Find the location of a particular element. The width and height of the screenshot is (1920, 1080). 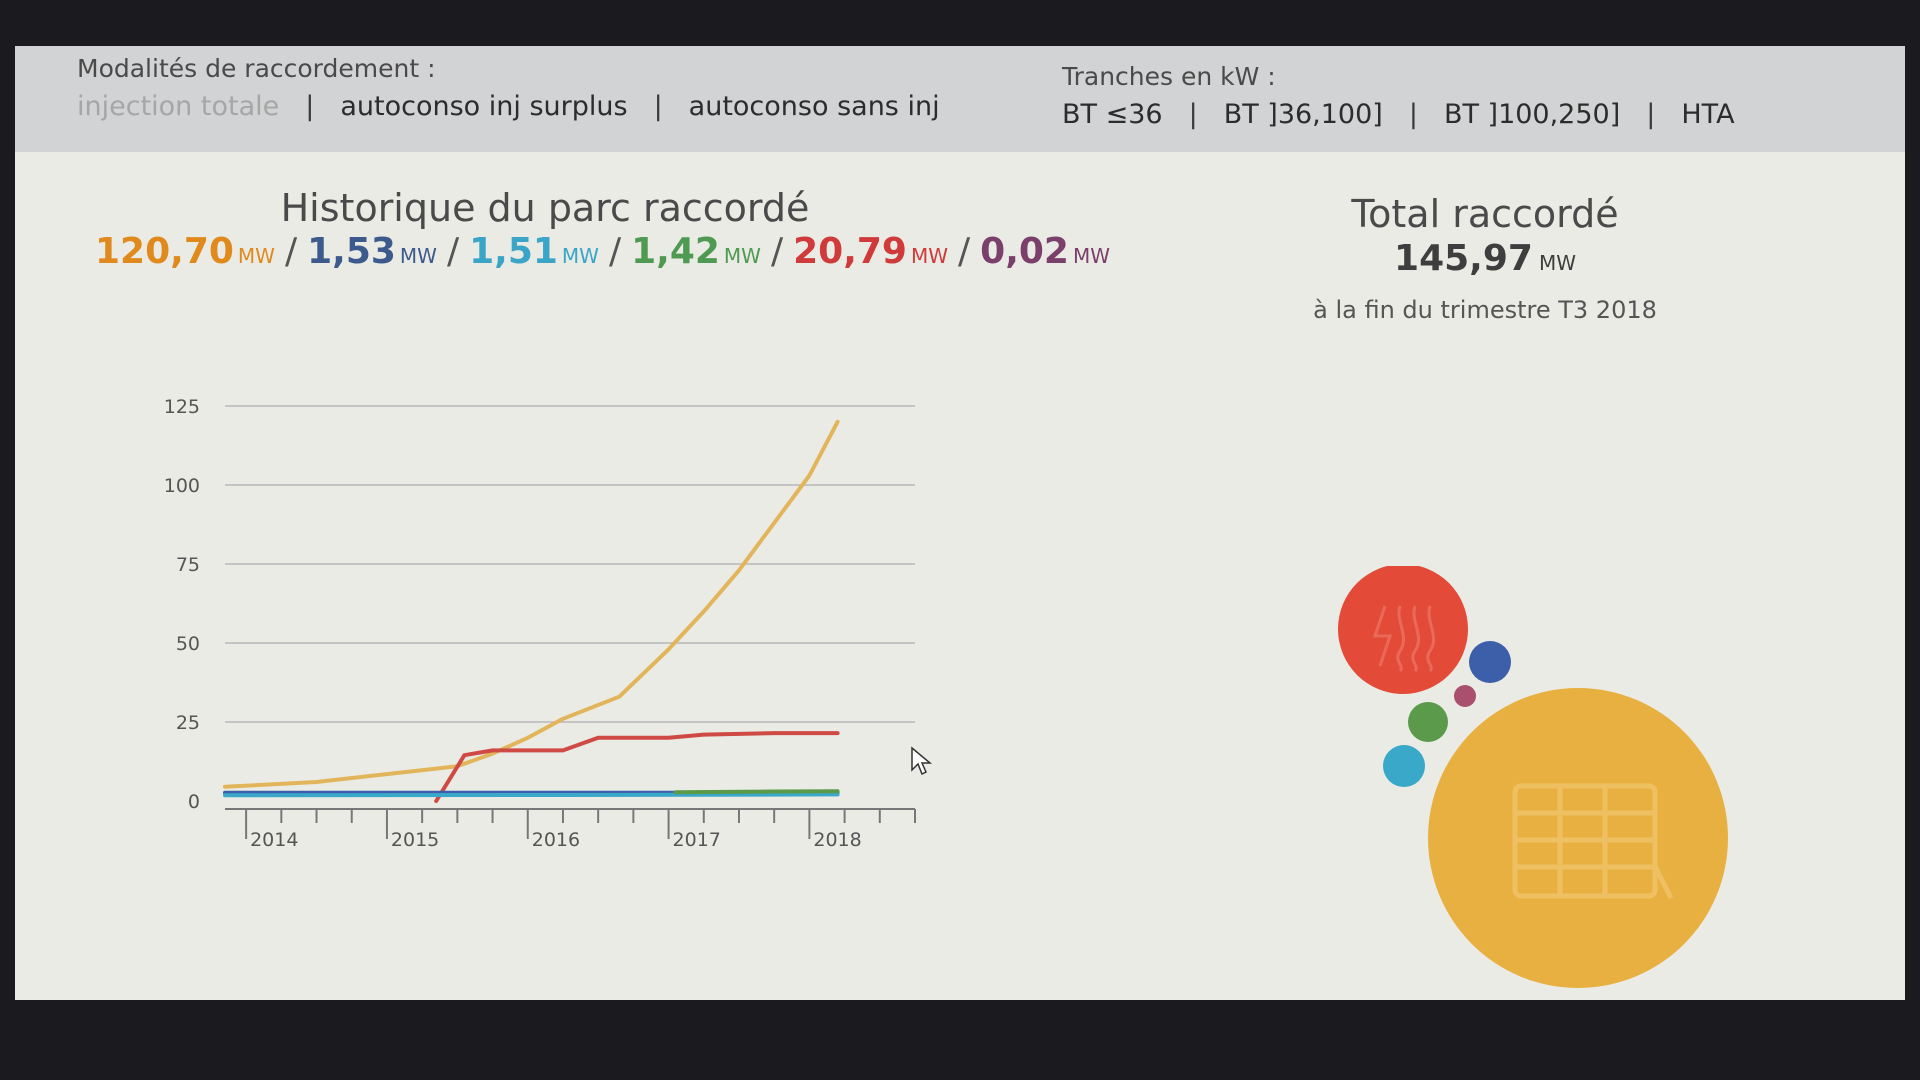

y-tick-label: 50 is located at coordinates (188, 644).